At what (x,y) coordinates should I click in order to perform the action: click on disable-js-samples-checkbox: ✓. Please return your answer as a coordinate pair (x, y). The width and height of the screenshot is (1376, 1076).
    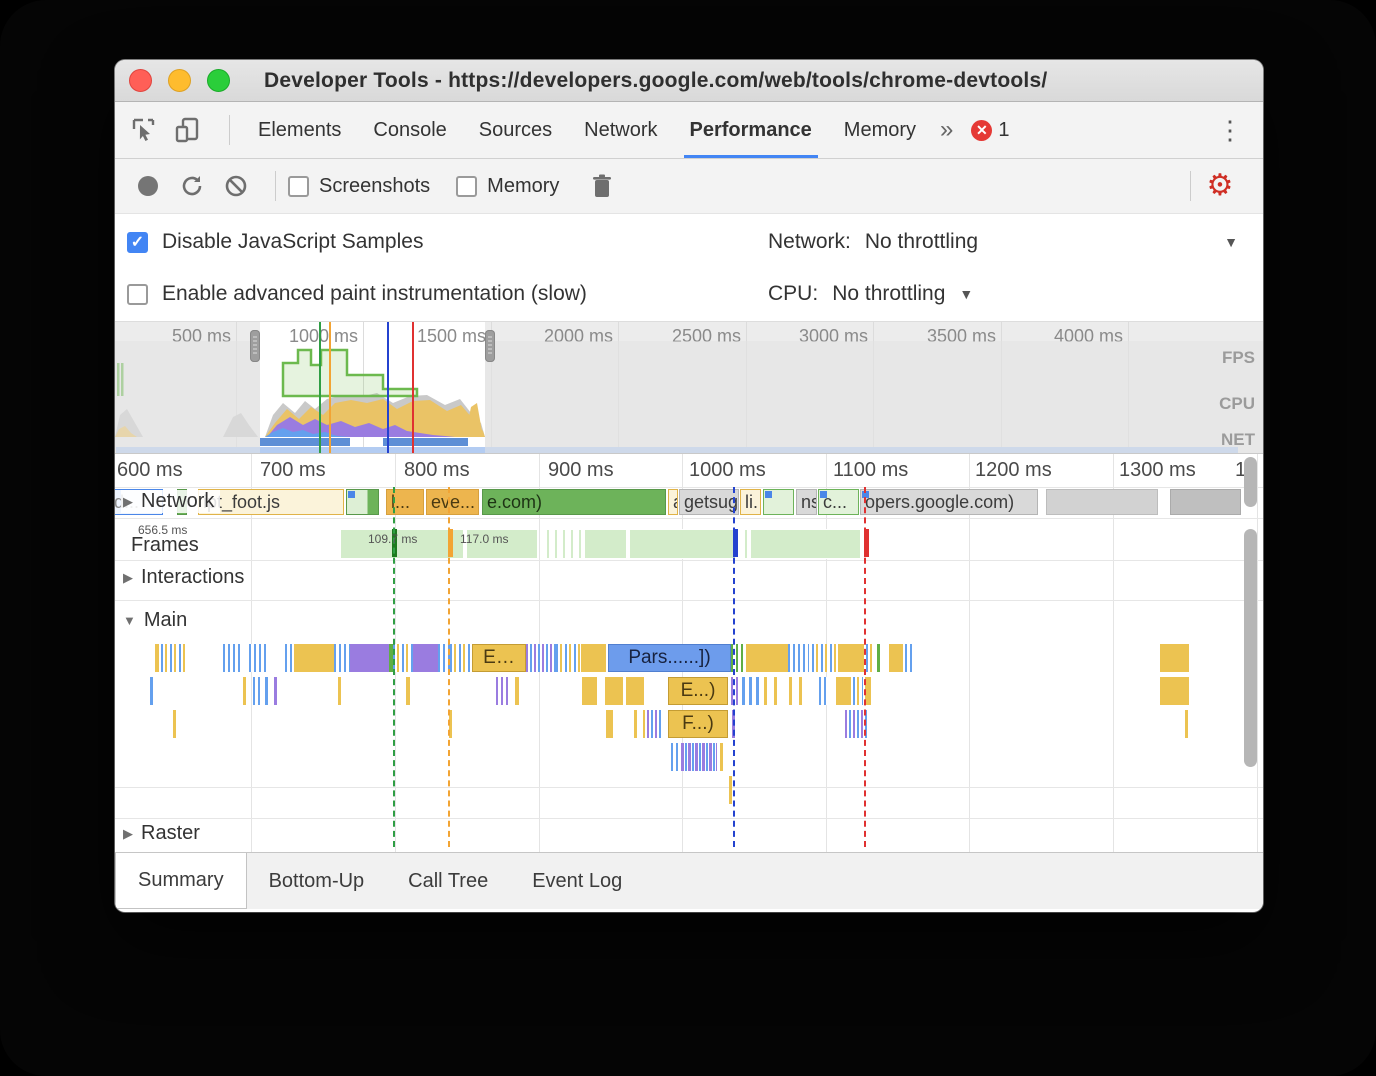
    Looking at the image, I should click on (137, 242).